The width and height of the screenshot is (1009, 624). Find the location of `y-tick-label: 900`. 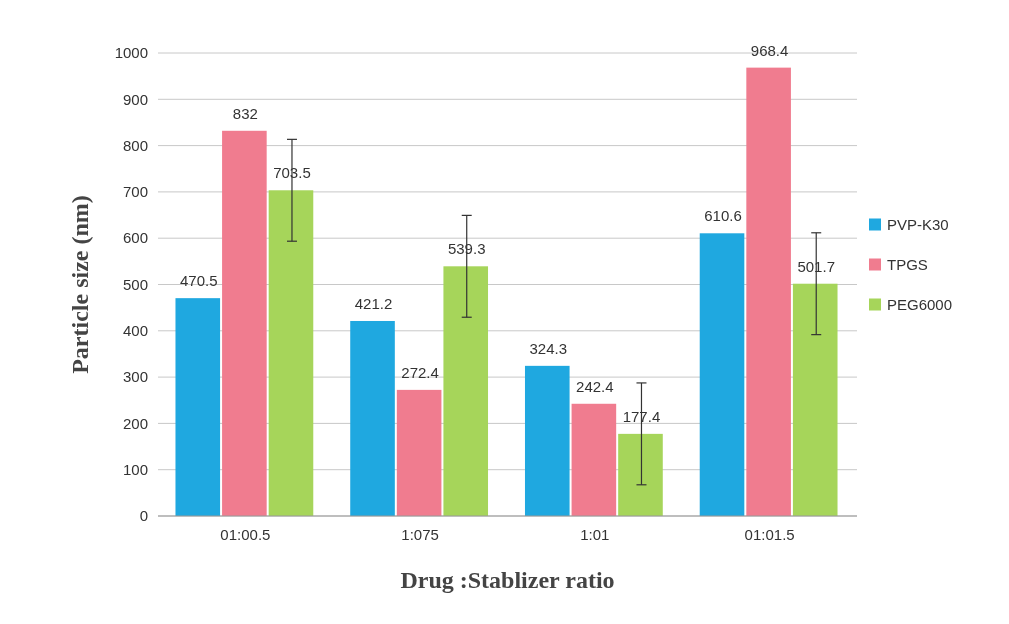

y-tick-label: 900 is located at coordinates (135, 99).